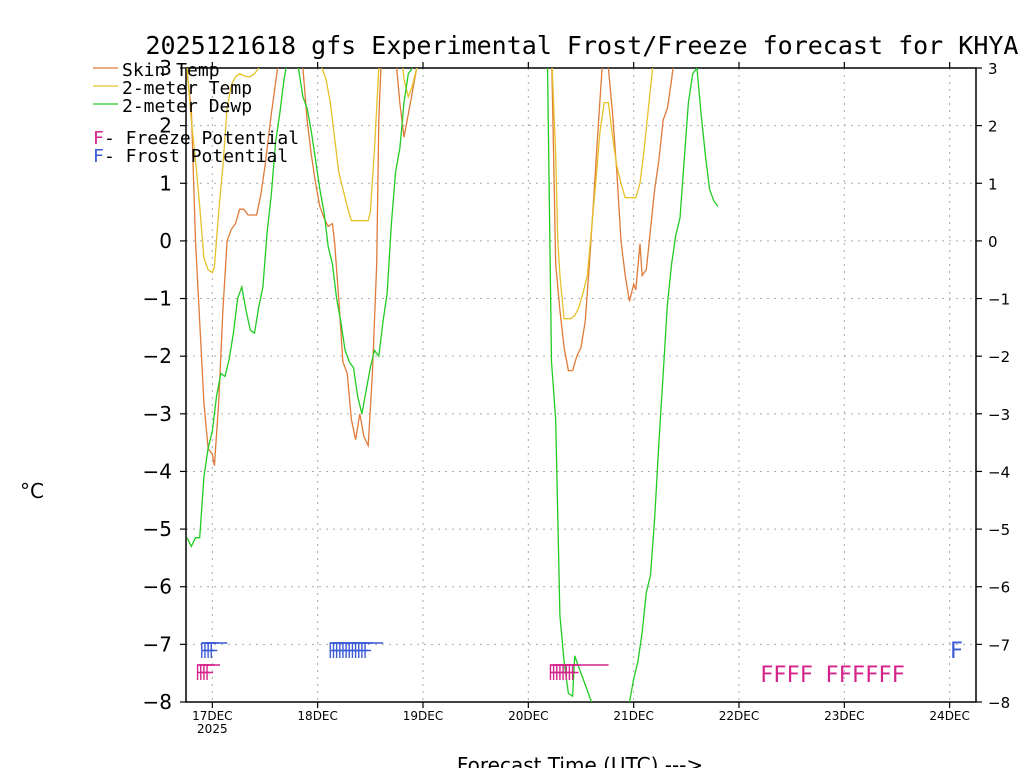 Image resolution: width=1024 pixels, height=768 pixels. What do you see at coordinates (956, 651) in the screenshot?
I see `frost-potential-mark: F` at bounding box center [956, 651].